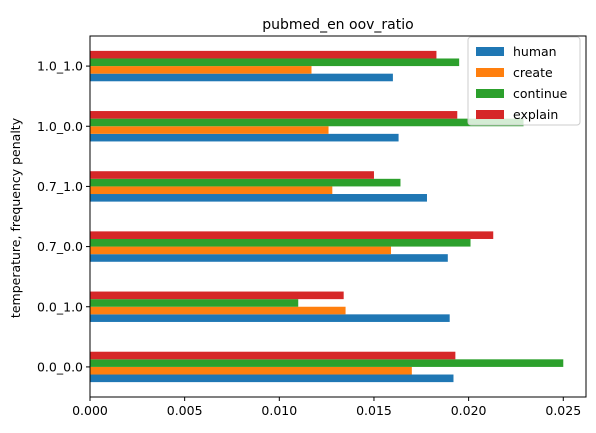  I want to click on legend-label-human: human, so click(535, 51).